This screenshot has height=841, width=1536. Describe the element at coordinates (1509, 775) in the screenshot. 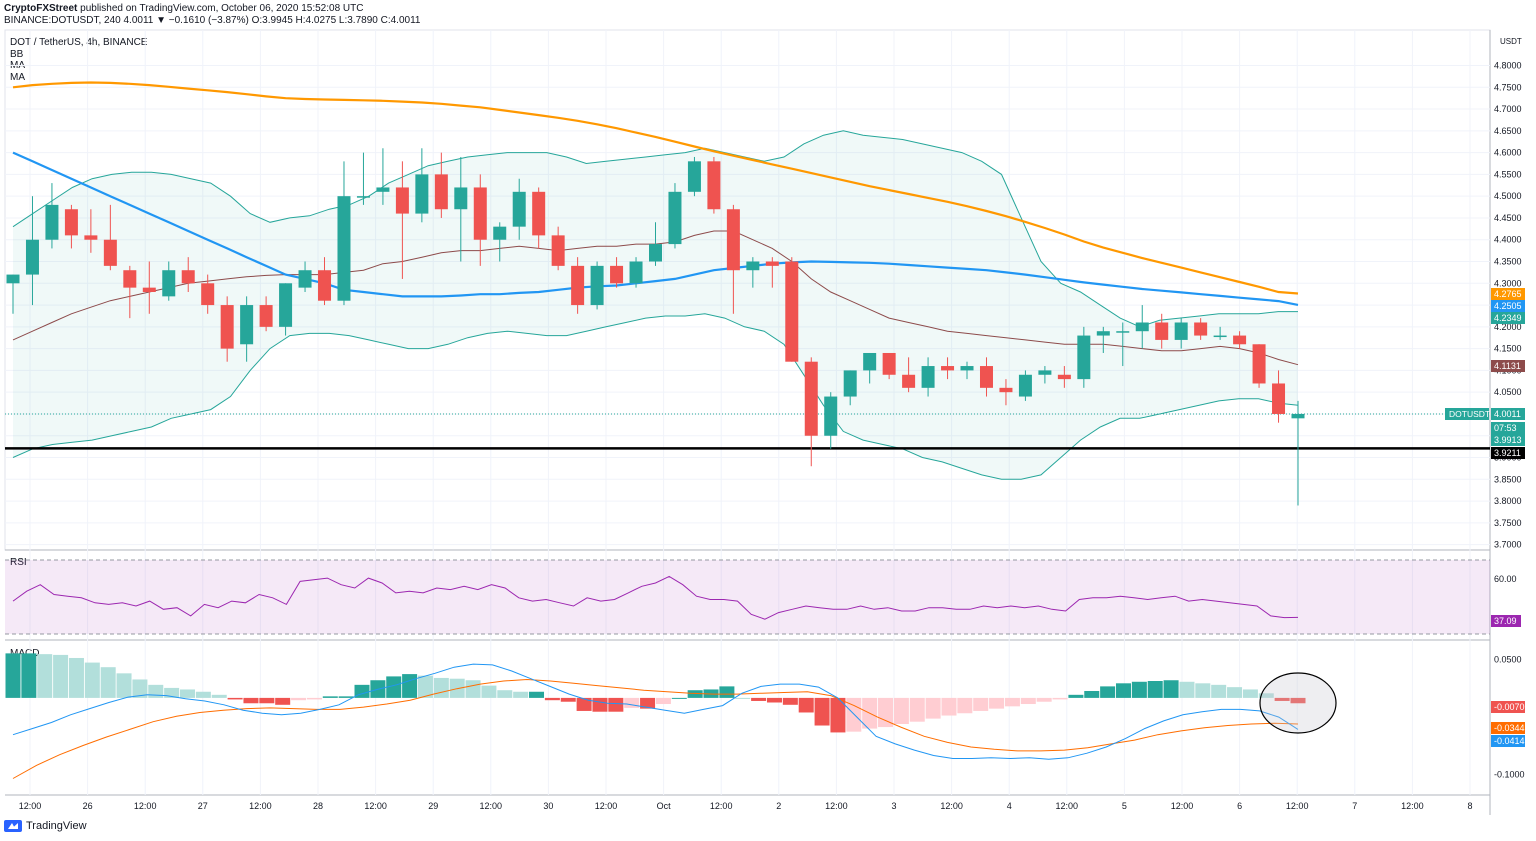

I see `macd-tick-label: -0.1000` at that location.